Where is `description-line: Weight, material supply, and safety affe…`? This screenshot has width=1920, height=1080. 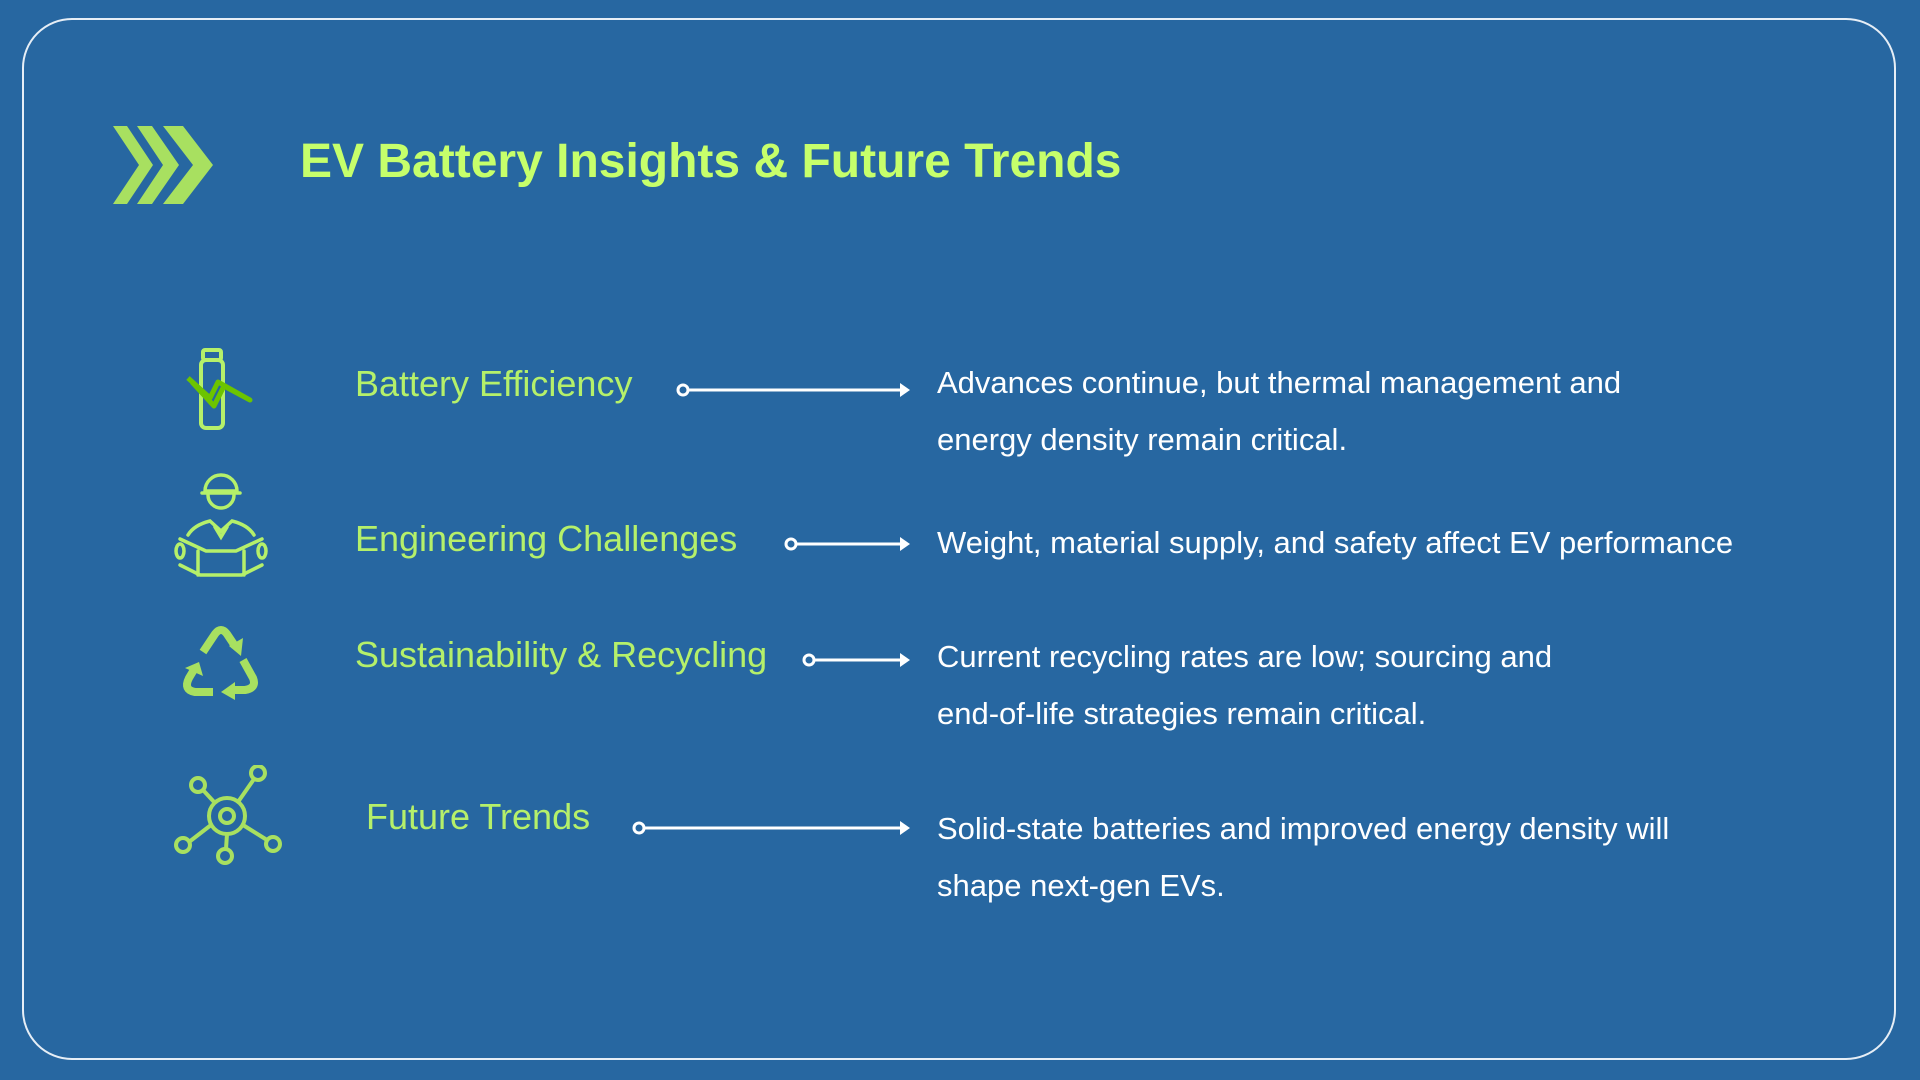 description-line: Weight, material supply, and safety affe… is located at coordinates (1335, 542).